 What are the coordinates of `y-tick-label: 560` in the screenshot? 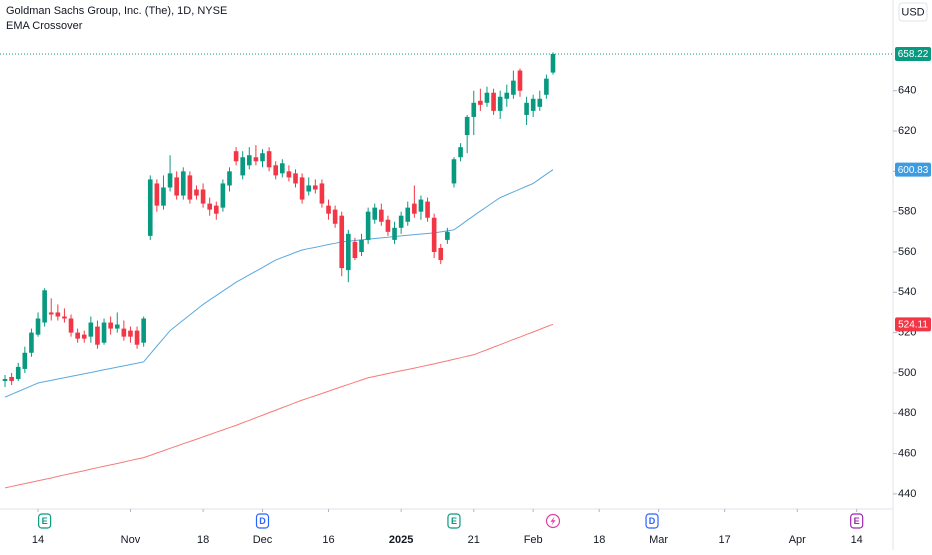 It's located at (907, 252).